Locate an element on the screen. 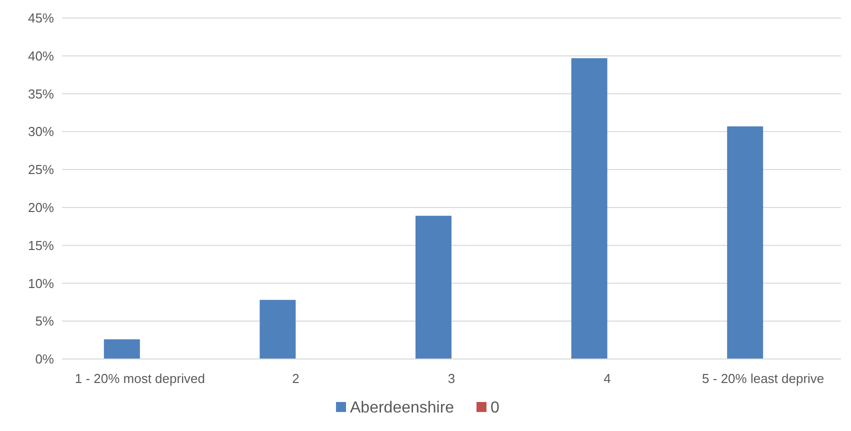  x-tick-label: 5 - 20% least deprive is located at coordinates (763, 378).